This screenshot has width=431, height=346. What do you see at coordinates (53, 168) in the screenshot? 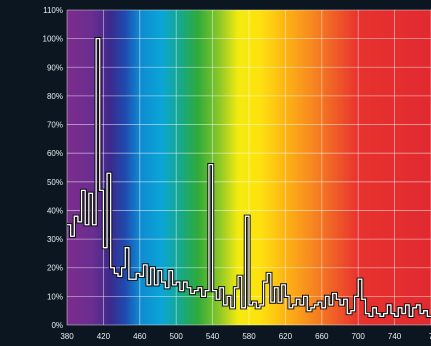
I see `y-axis-ticks: 0% 10% 20% 30% 40% 50% 60% 70% 80% 90% 100% 110%` at bounding box center [53, 168].